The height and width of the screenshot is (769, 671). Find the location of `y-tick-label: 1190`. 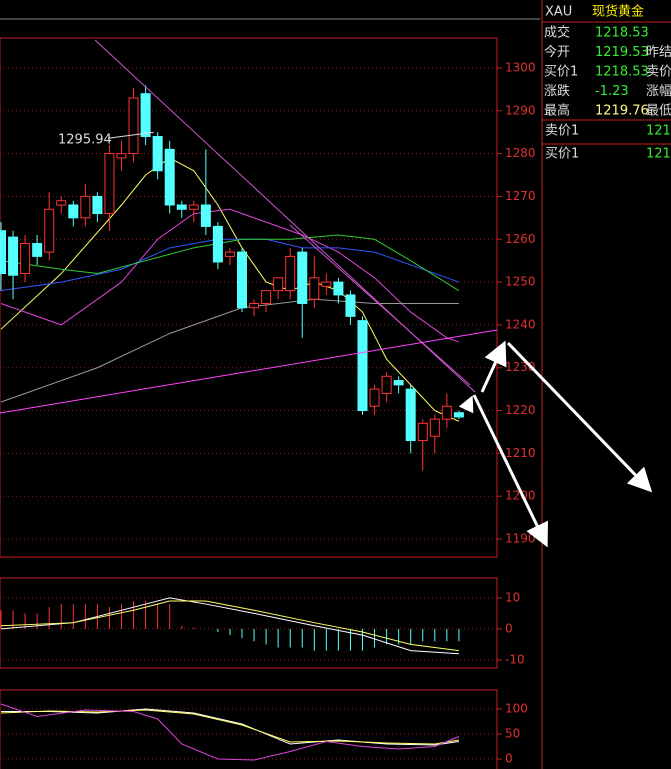

y-tick-label: 1190 is located at coordinates (520, 539).